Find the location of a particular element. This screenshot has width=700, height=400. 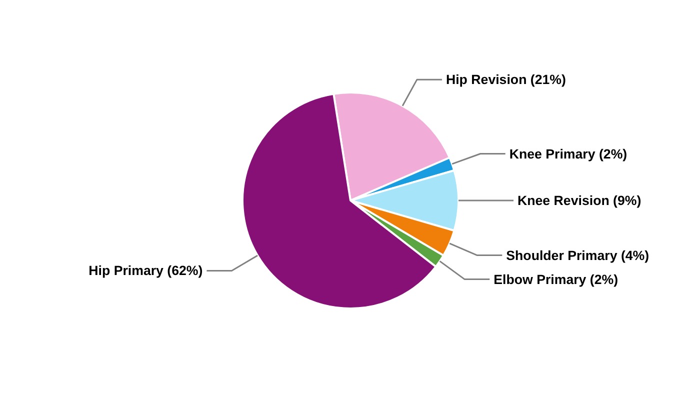

slice-label: Knee Primary (2%) is located at coordinates (568, 154).